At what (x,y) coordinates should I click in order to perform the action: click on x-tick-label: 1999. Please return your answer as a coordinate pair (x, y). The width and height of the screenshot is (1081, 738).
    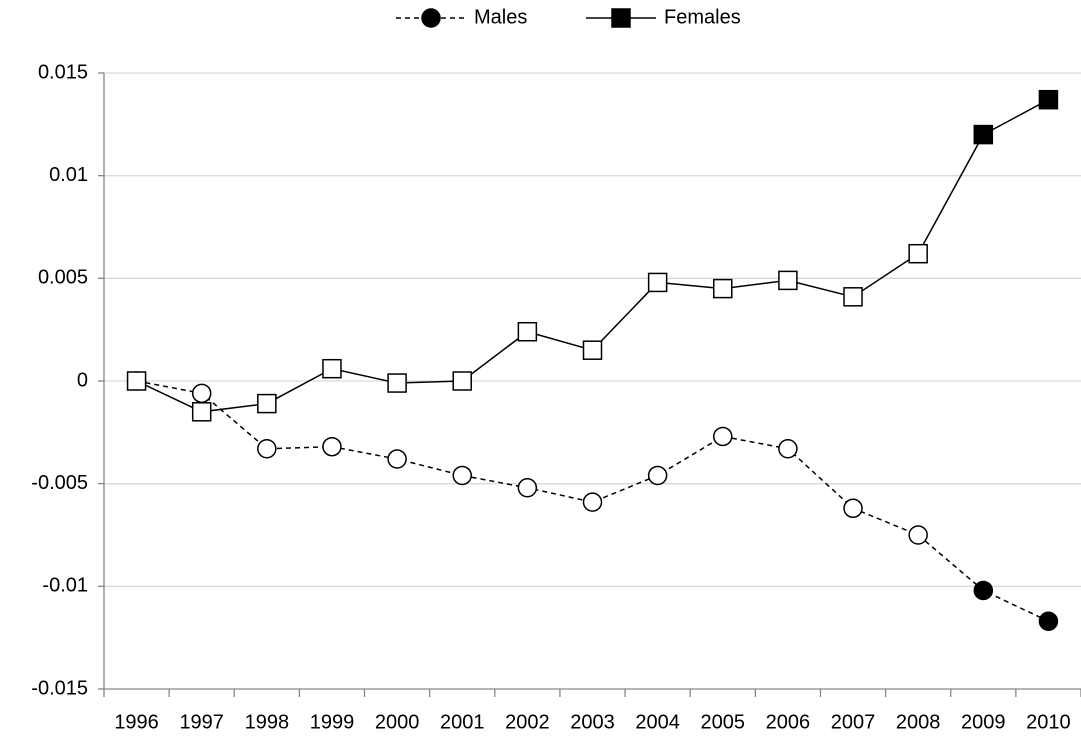
    Looking at the image, I should click on (332, 722).